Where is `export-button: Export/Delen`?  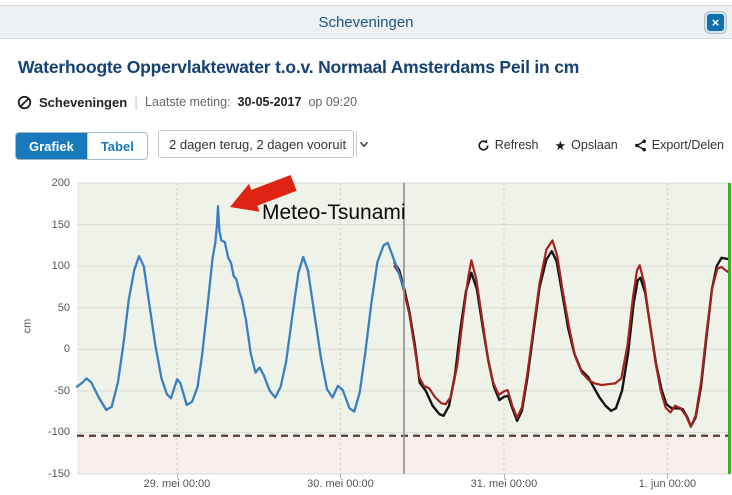 export-button: Export/Delen is located at coordinates (679, 145).